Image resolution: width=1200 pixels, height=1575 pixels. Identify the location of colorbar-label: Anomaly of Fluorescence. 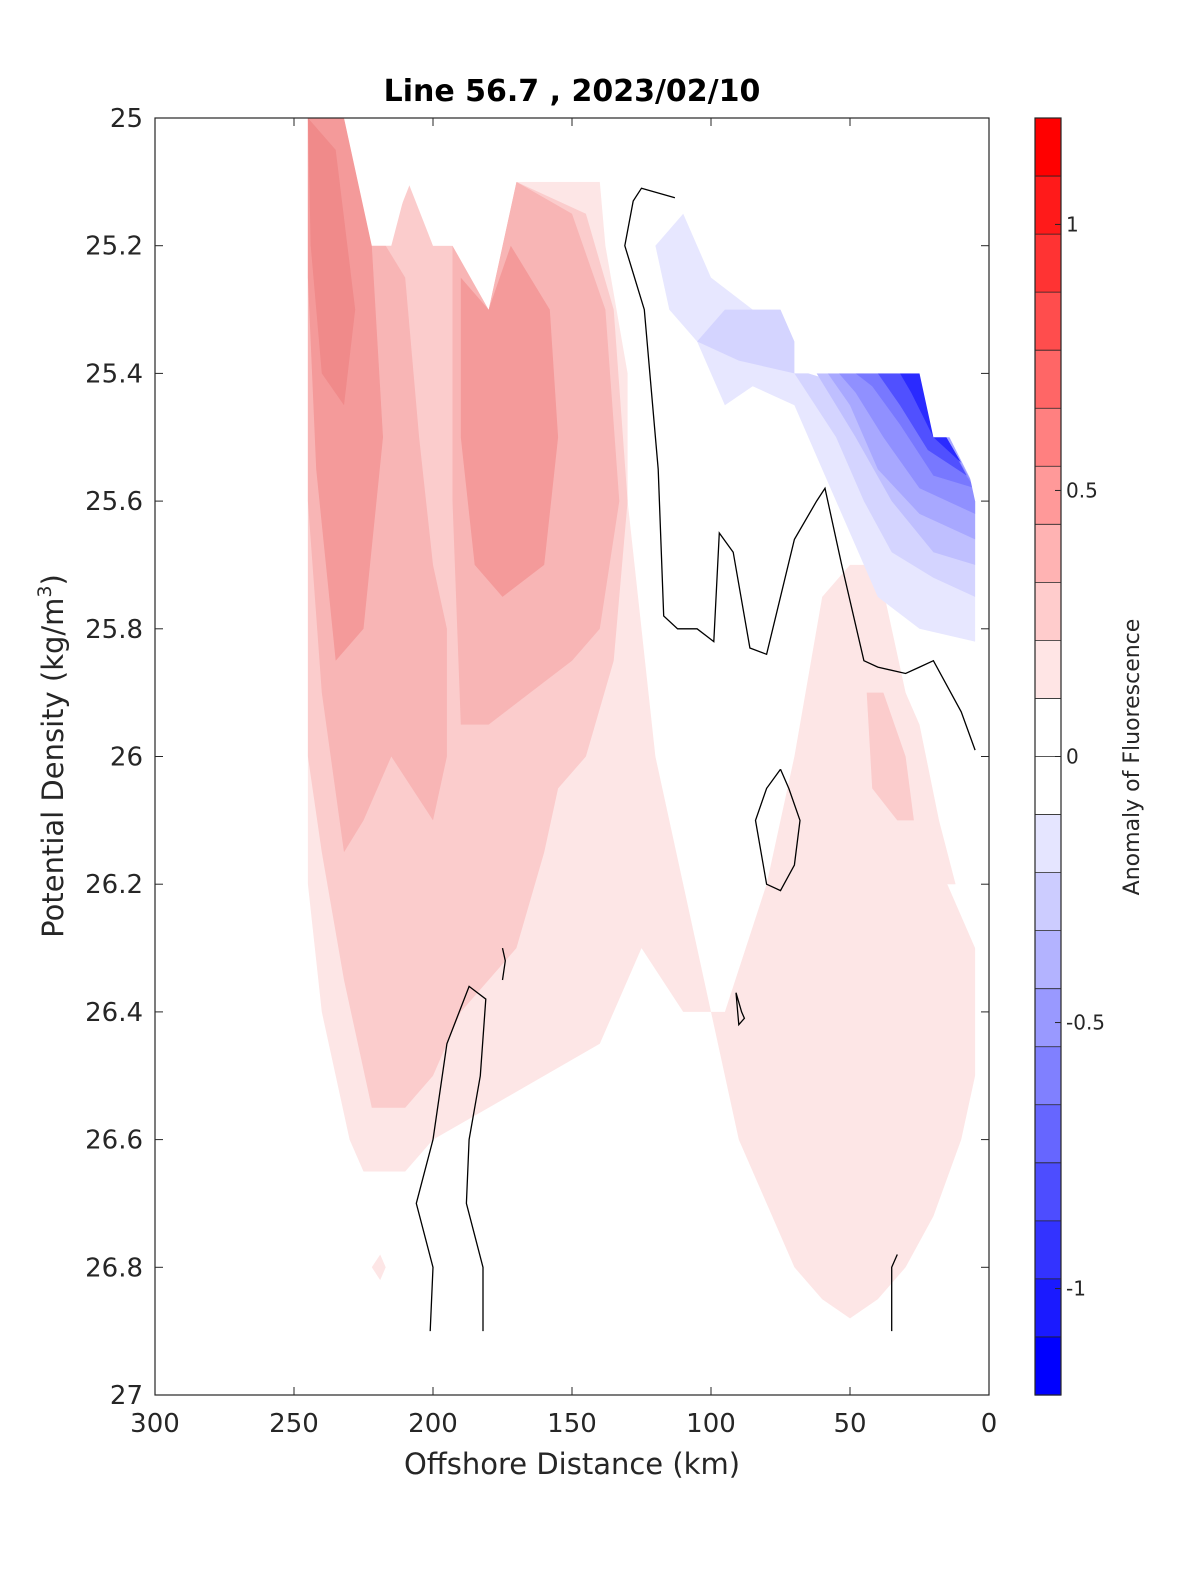
(1132, 757).